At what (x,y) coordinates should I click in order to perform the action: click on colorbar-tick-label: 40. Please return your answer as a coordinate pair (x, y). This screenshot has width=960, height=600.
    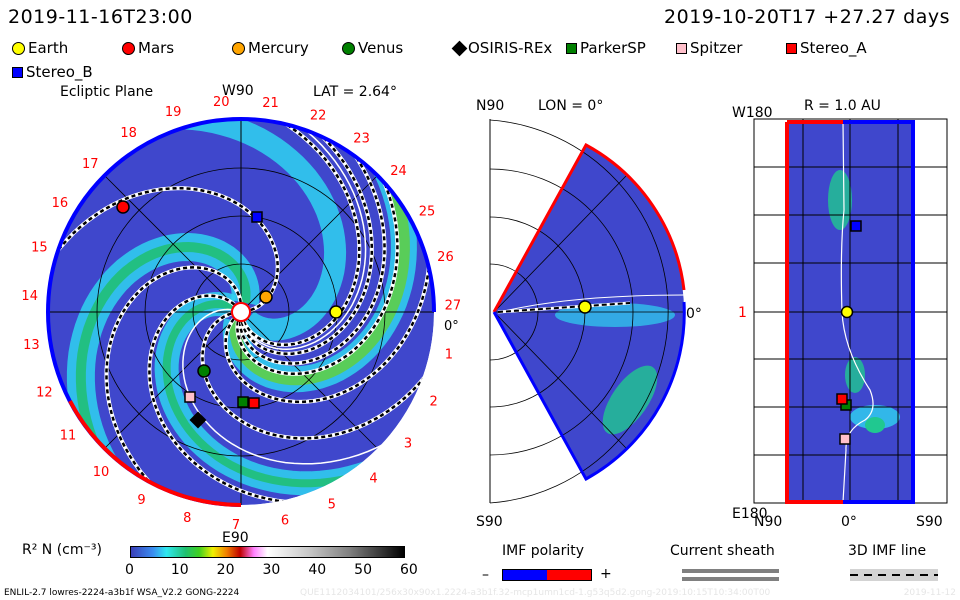
    Looking at the image, I should click on (317, 570).